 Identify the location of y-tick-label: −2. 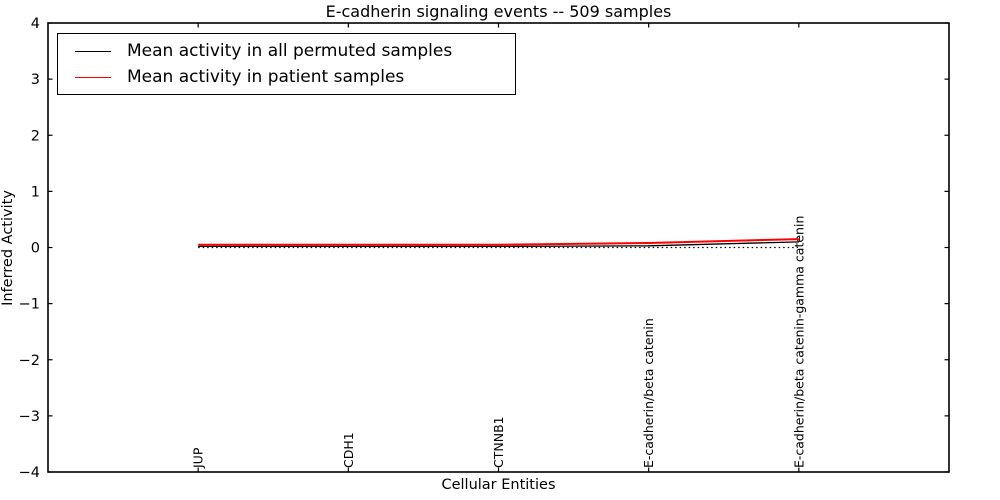
(29, 361).